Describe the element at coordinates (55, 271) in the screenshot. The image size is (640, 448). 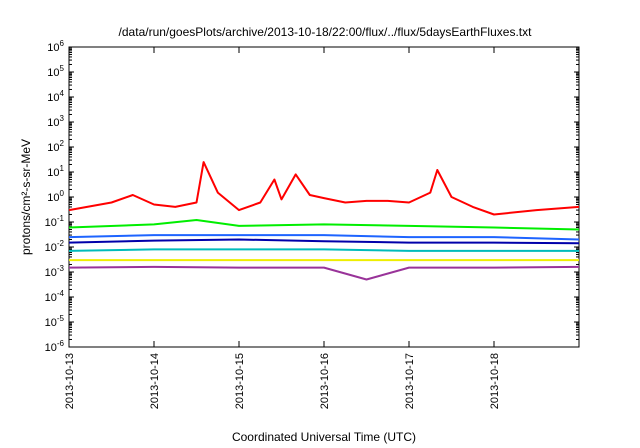
I see `y-tick-label: 10⁻³` at that location.